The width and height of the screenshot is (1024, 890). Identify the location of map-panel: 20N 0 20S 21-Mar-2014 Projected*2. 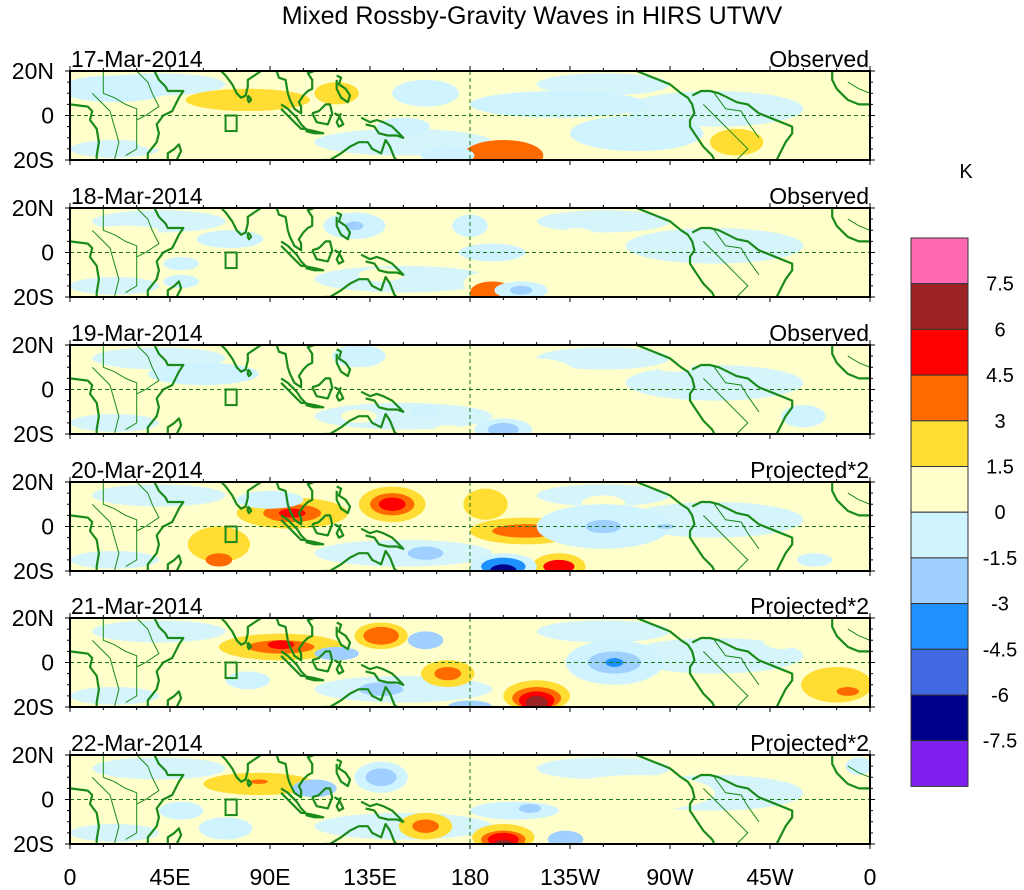
(443, 656).